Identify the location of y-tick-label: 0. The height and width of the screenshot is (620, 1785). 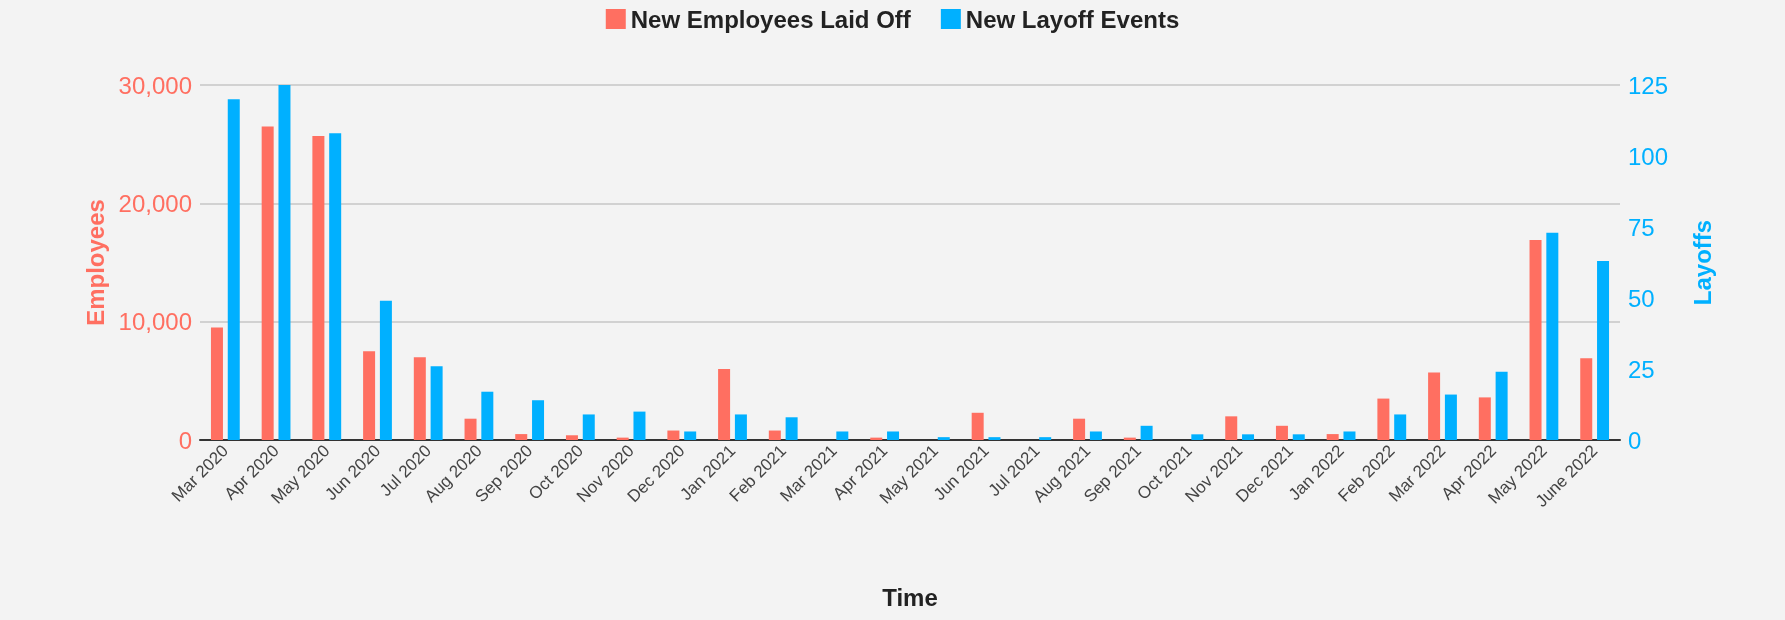
(185, 440).